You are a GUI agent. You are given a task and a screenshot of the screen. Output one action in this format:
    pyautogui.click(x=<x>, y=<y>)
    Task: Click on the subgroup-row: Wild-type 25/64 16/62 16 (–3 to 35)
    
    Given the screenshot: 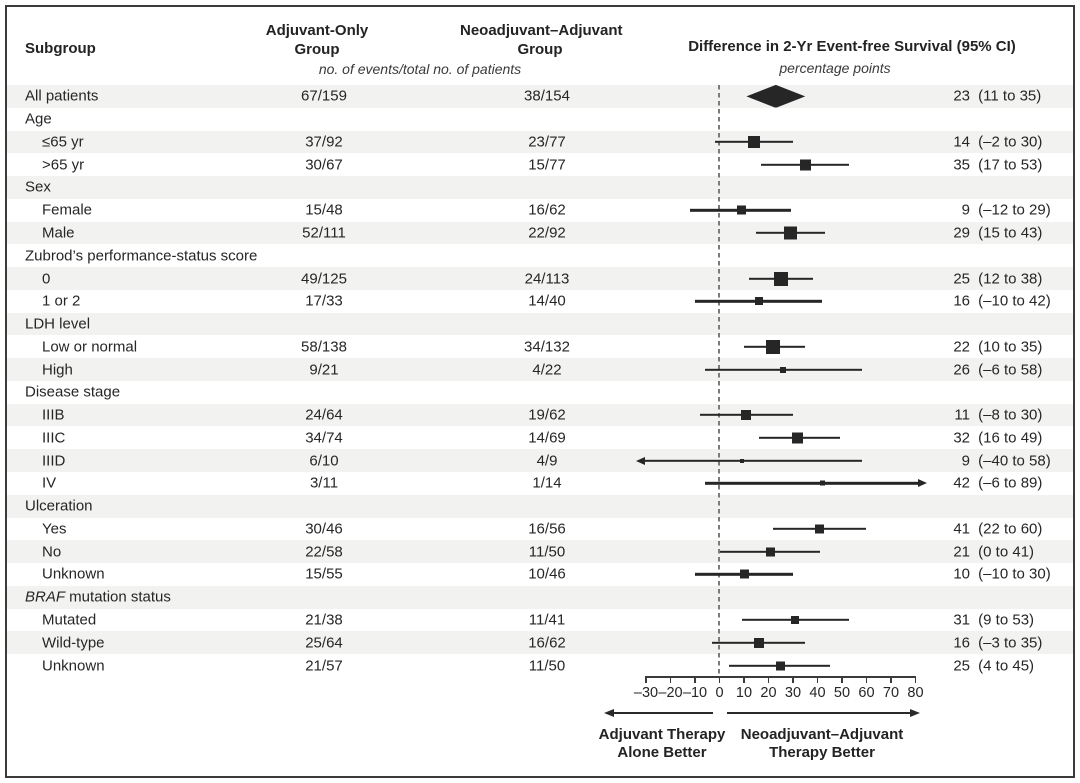 What is the action you would take?
    pyautogui.click(x=540, y=643)
    